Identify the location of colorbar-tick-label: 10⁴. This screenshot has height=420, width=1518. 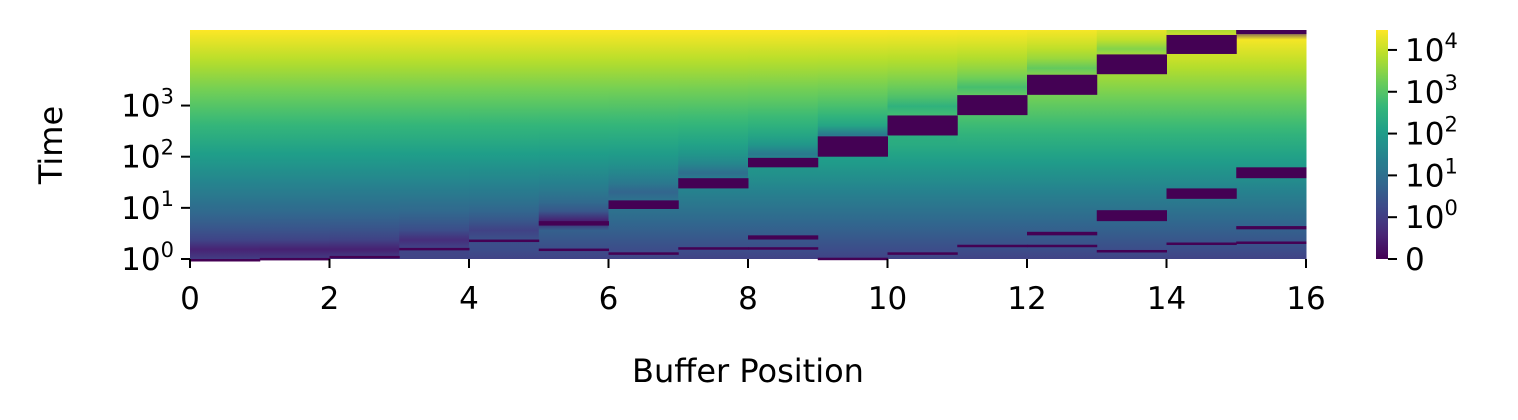
(1431, 49).